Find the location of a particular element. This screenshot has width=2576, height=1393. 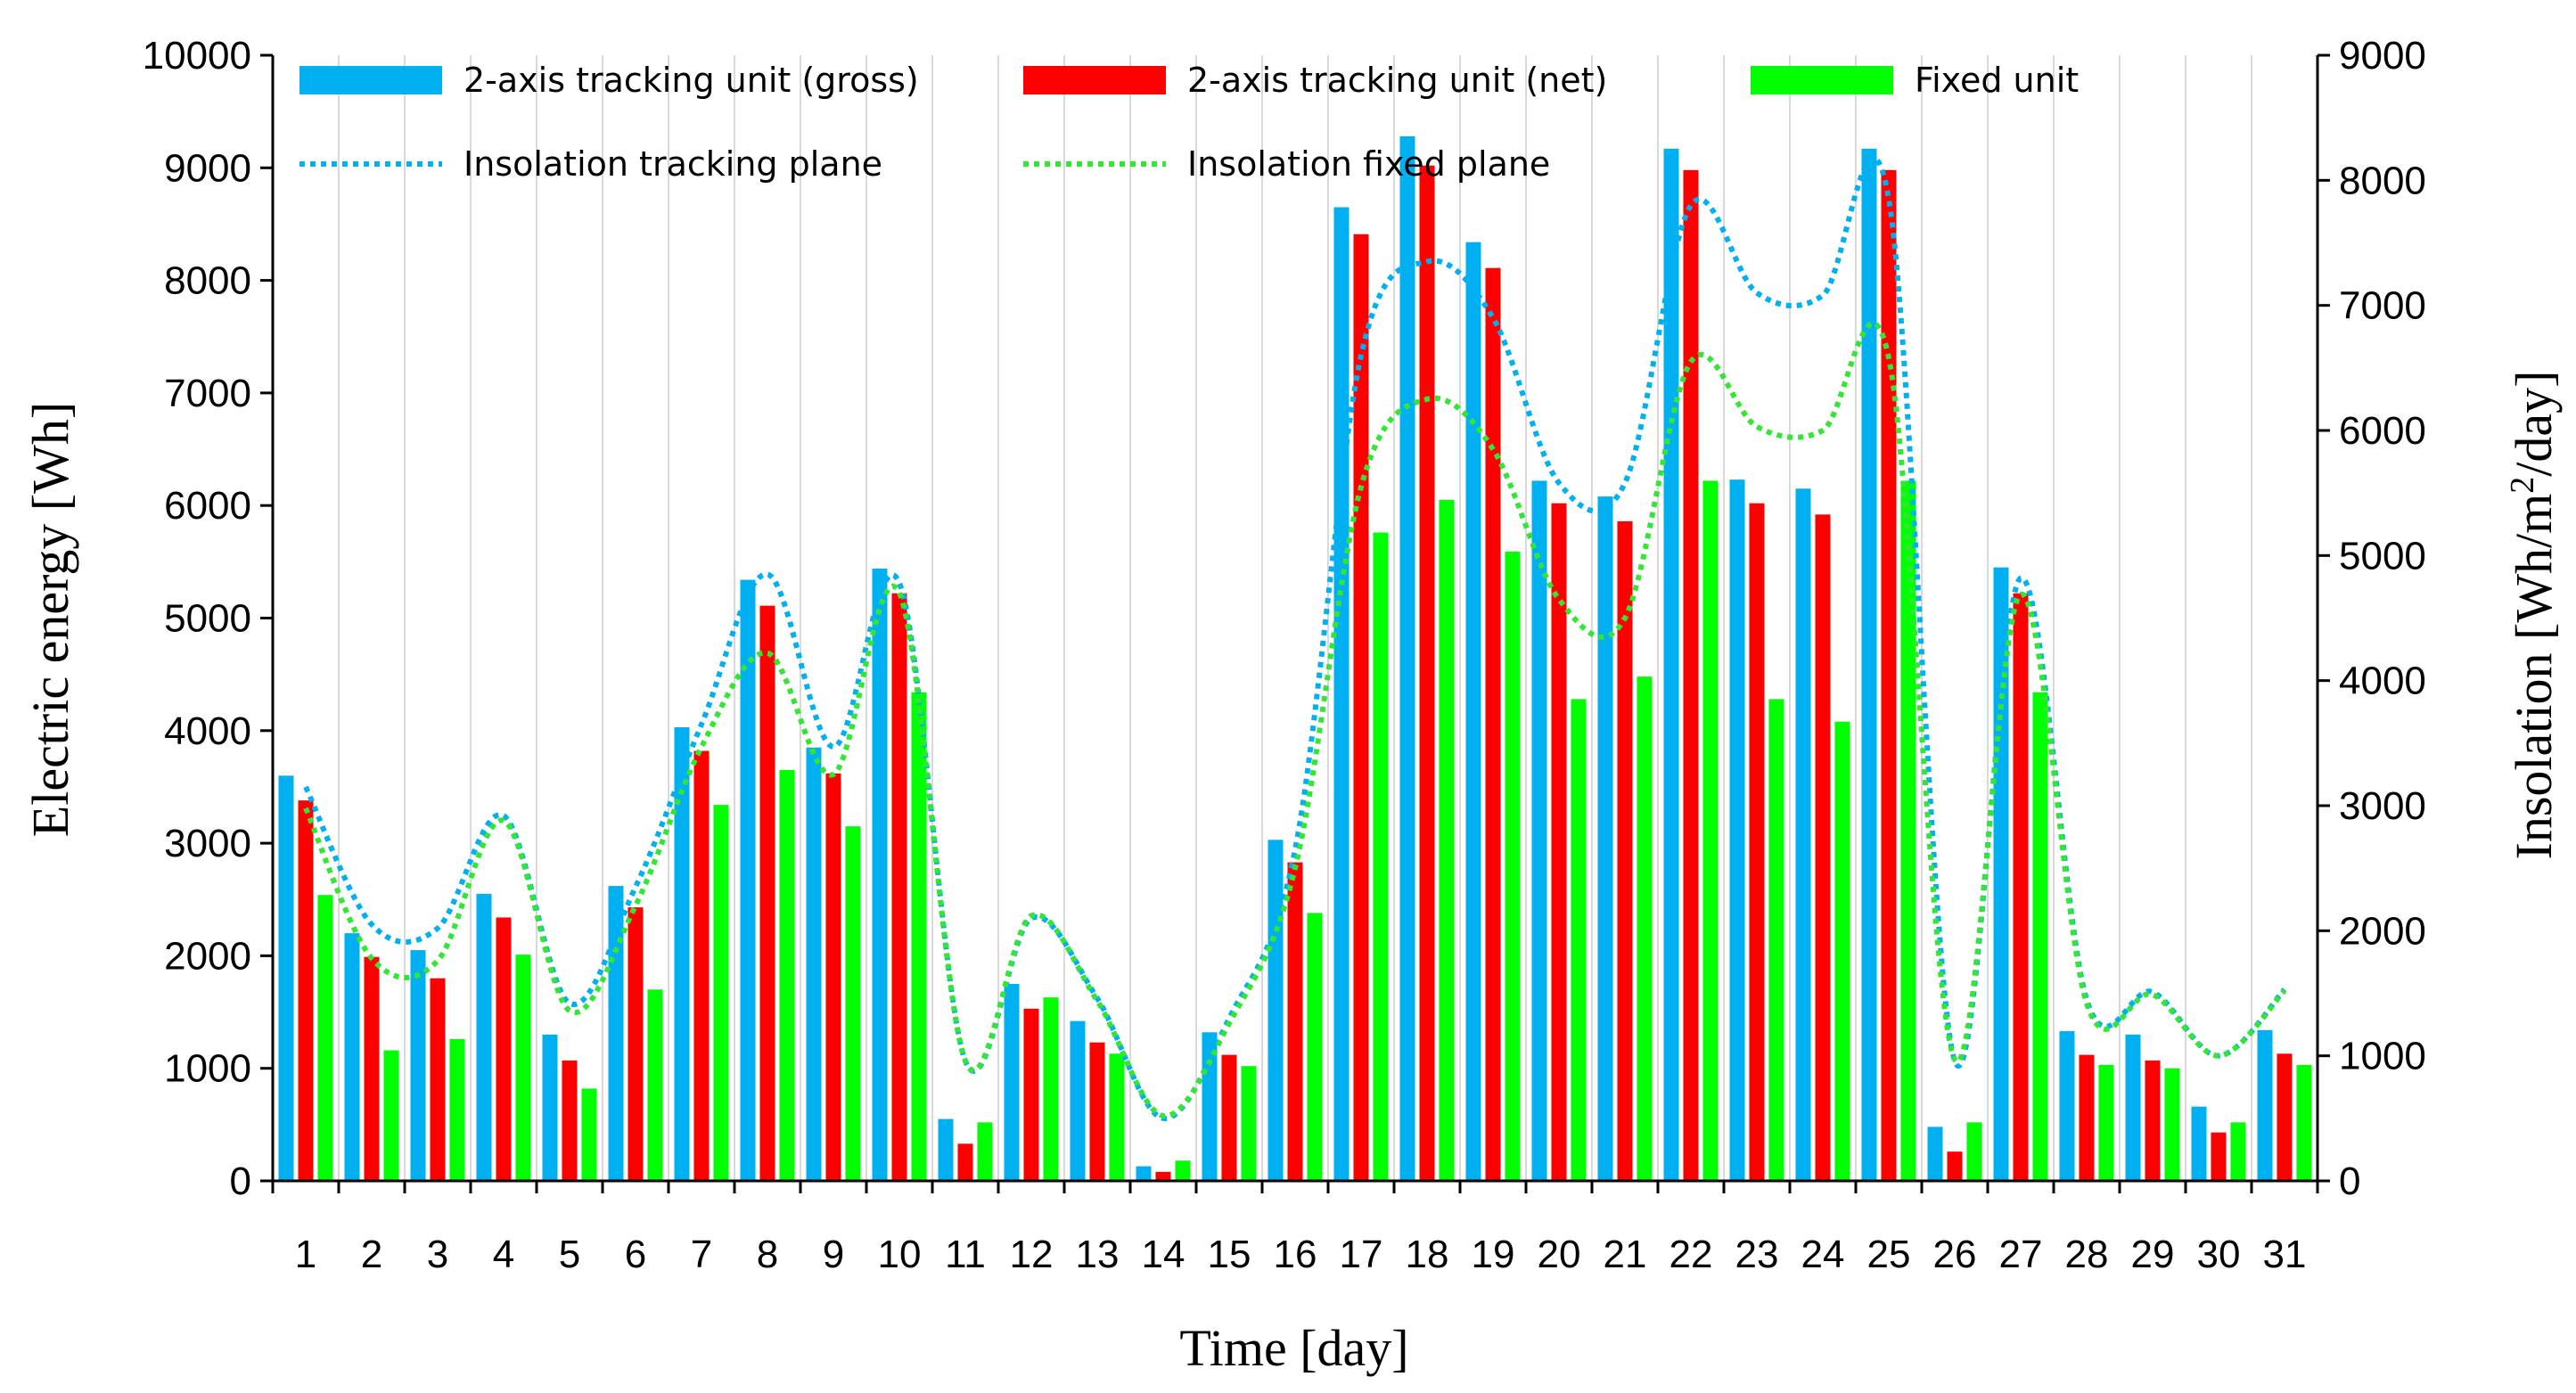

x-tick-label: 9 is located at coordinates (834, 1254).